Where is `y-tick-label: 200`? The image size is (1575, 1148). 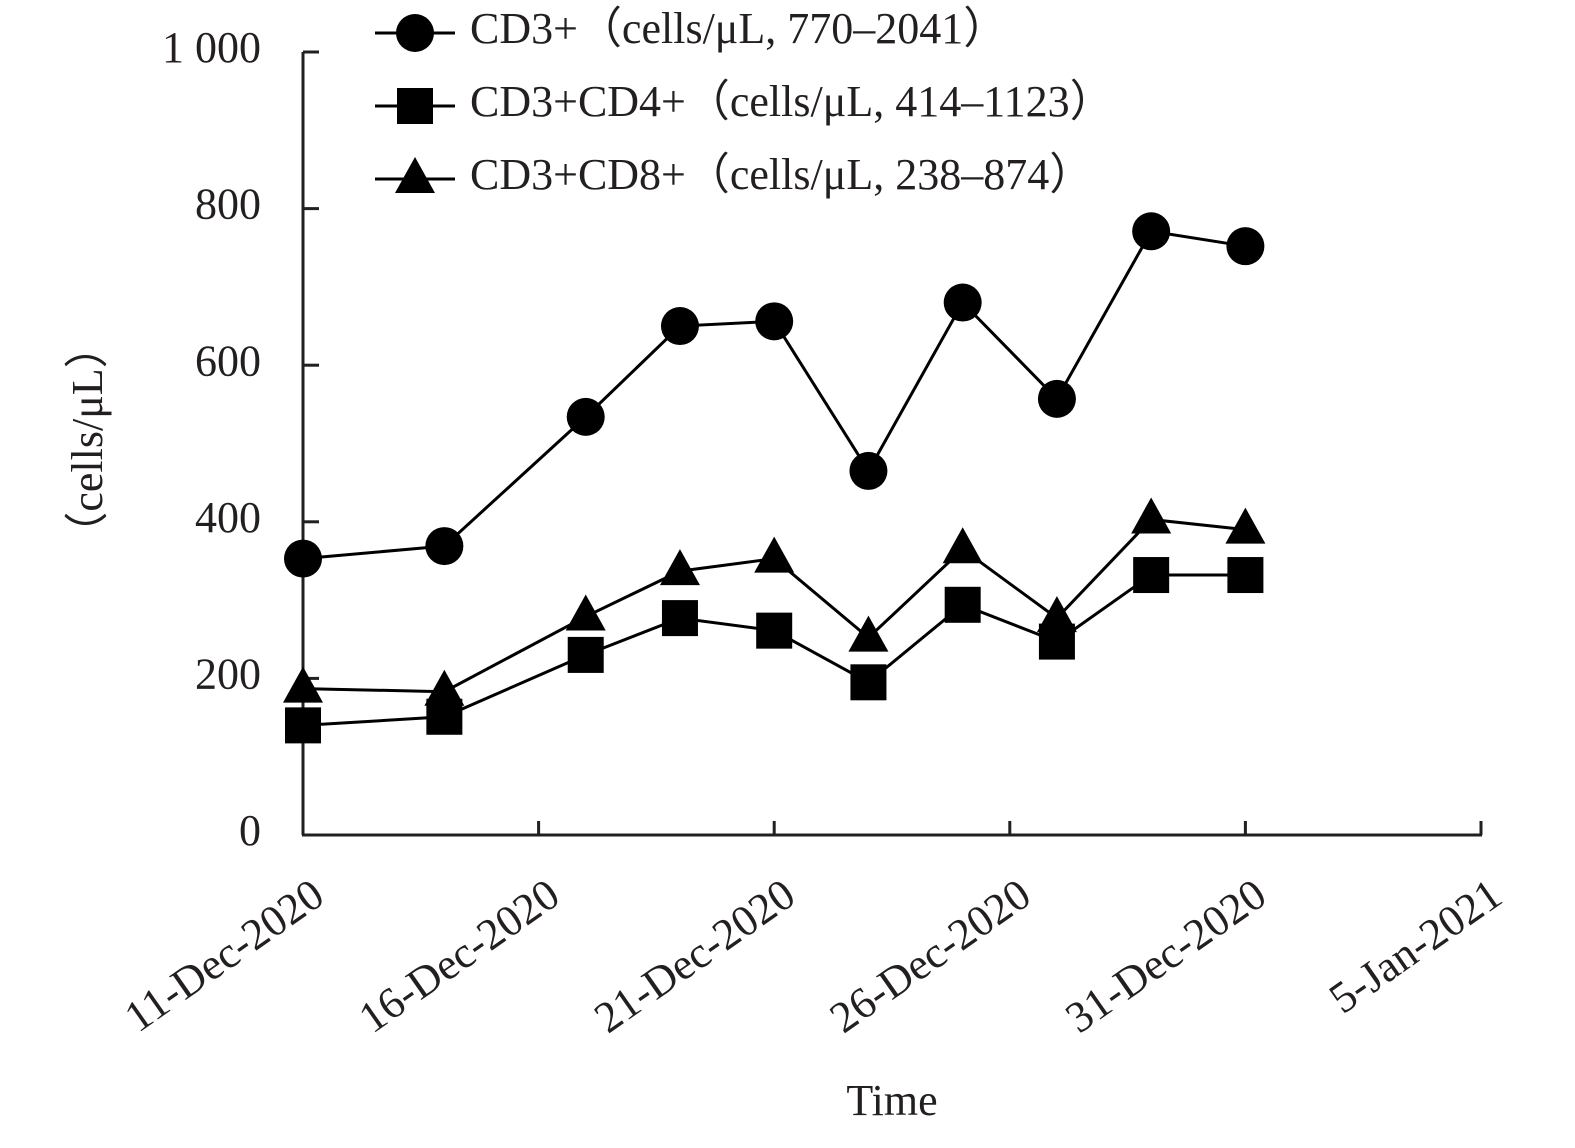 y-tick-label: 200 is located at coordinates (228, 673).